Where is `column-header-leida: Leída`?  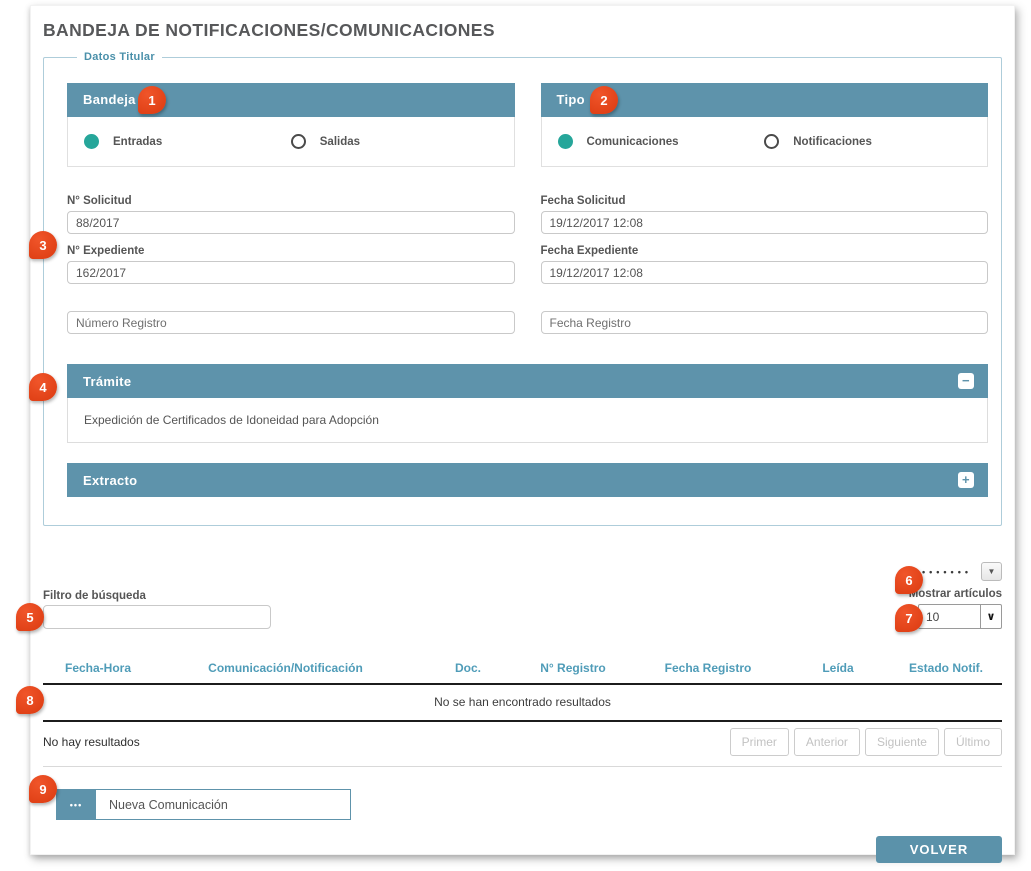 column-header-leida: Leída is located at coordinates (838, 668).